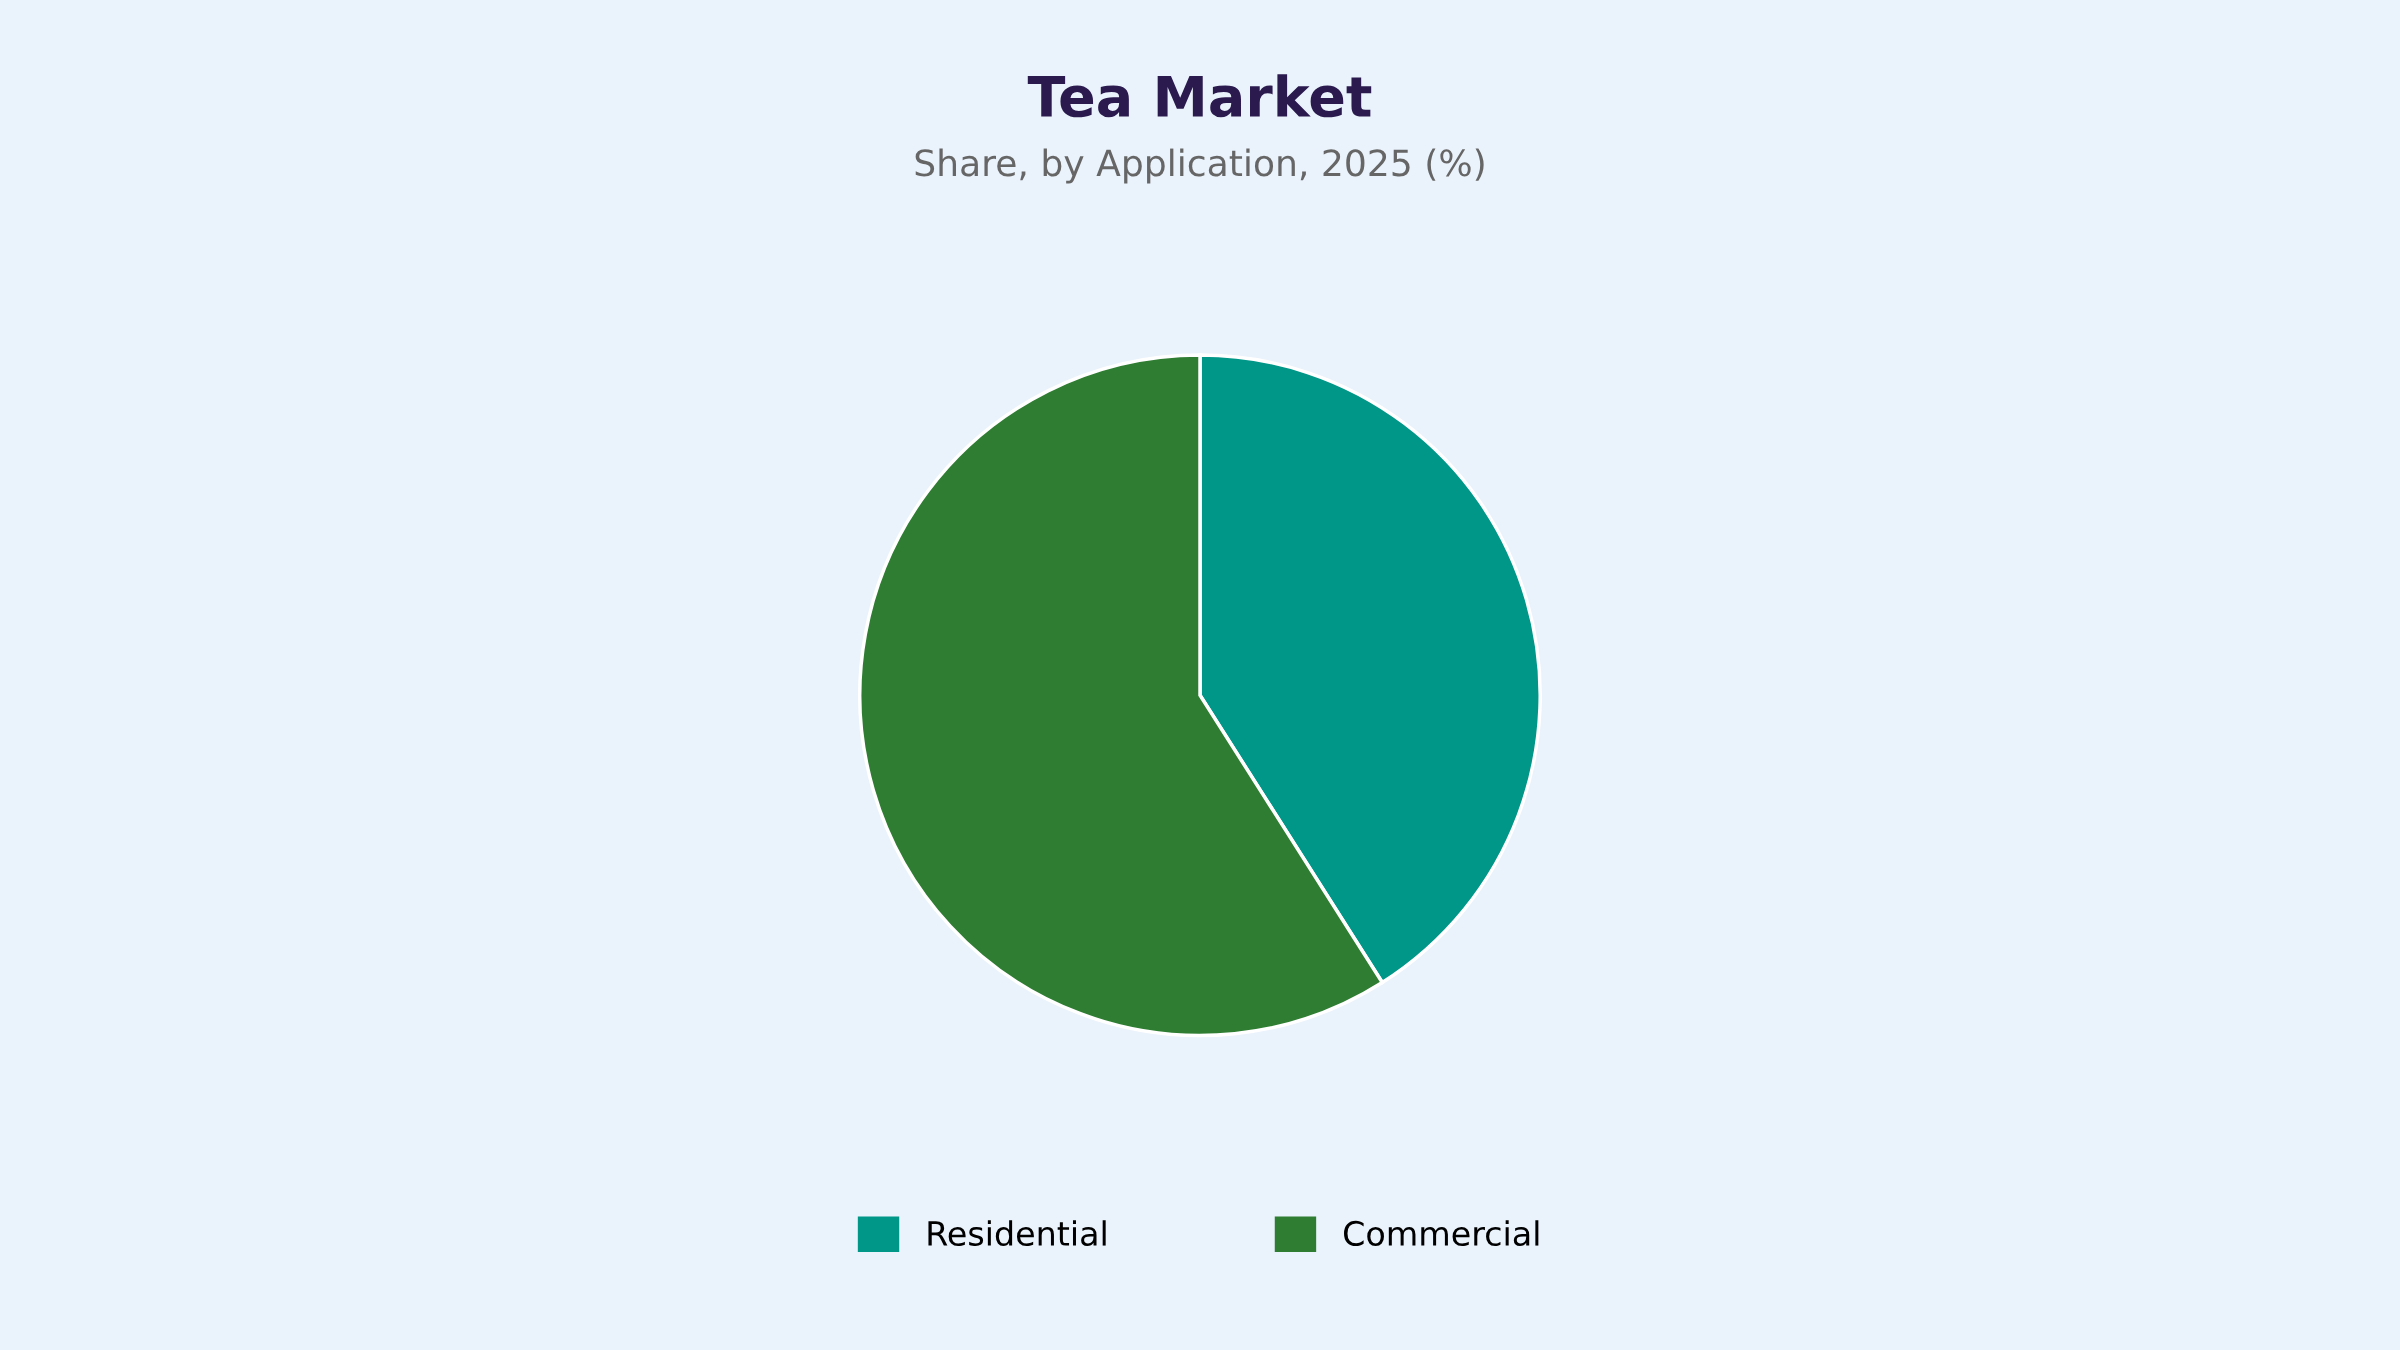  What do you see at coordinates (1199, 96) in the screenshot?
I see `chart-title: Tea Market` at bounding box center [1199, 96].